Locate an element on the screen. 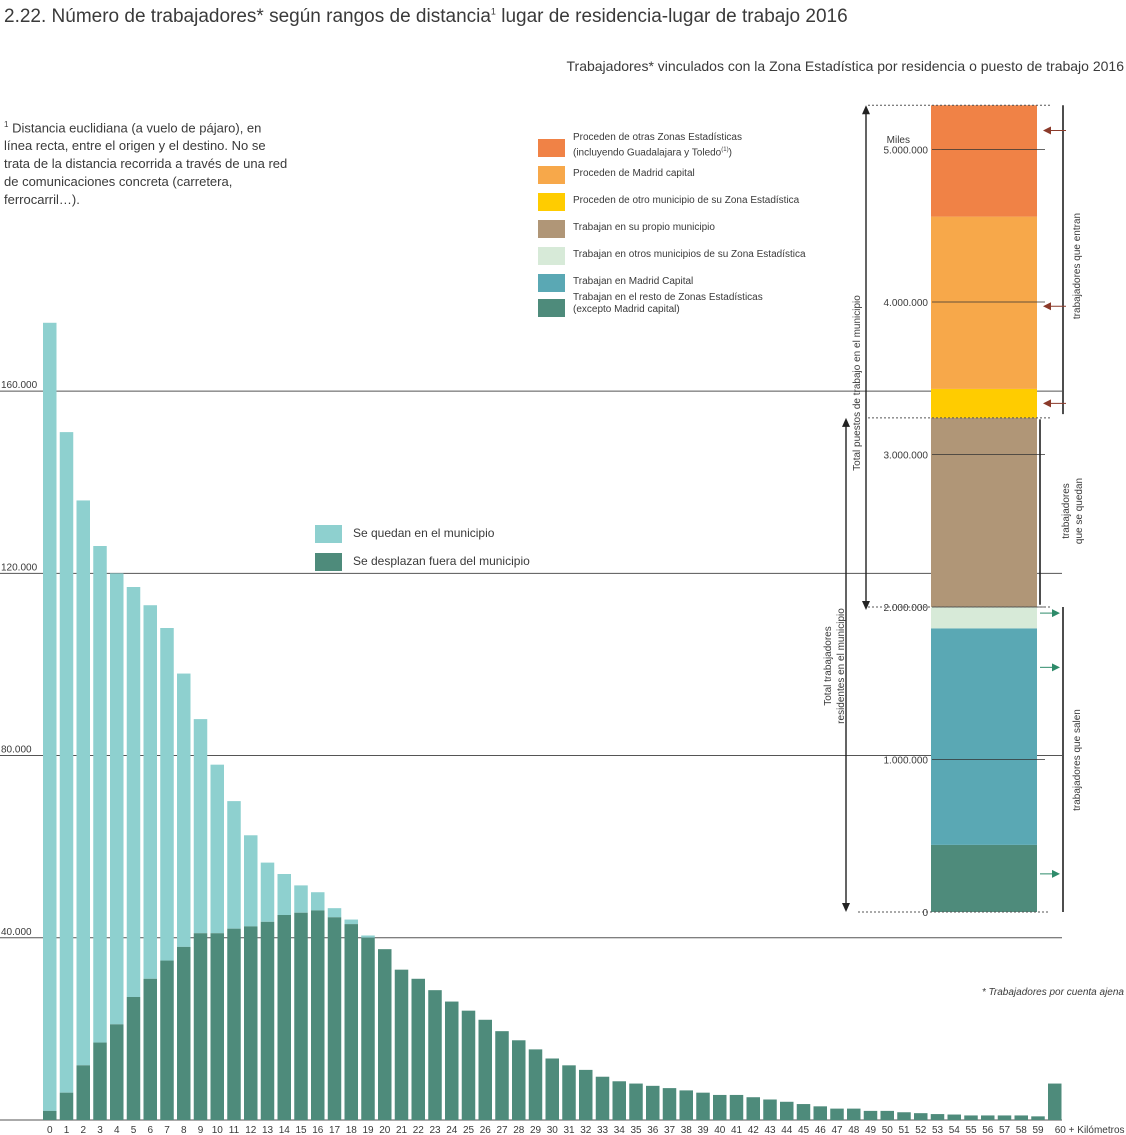 This screenshot has width=1126, height=1135. legend2-label: Trabajan en su propio municipio is located at coordinates (644, 227).